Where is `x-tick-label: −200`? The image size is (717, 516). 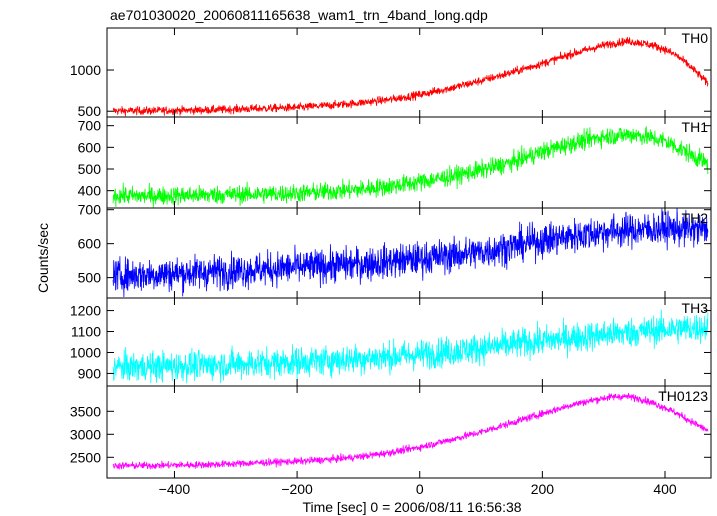 x-tick-label: −200 is located at coordinates (297, 489).